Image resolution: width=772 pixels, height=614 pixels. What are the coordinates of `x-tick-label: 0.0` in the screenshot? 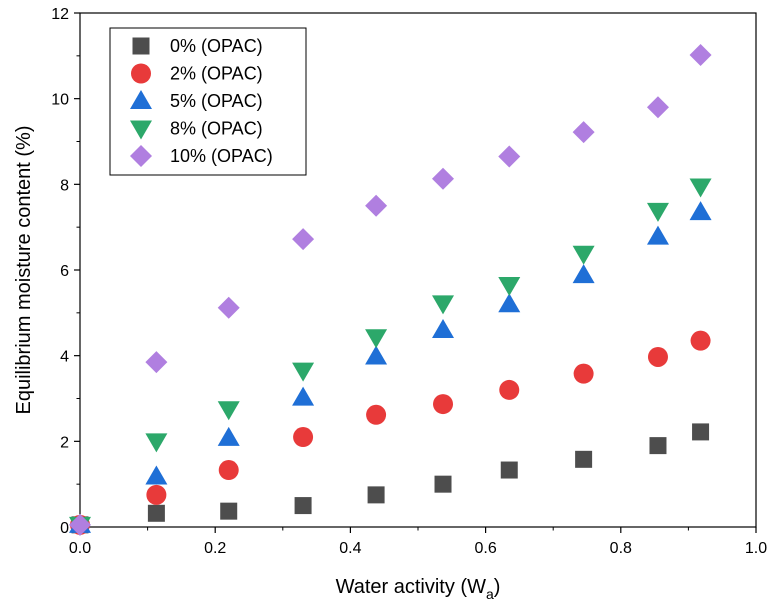 It's located at (80, 548).